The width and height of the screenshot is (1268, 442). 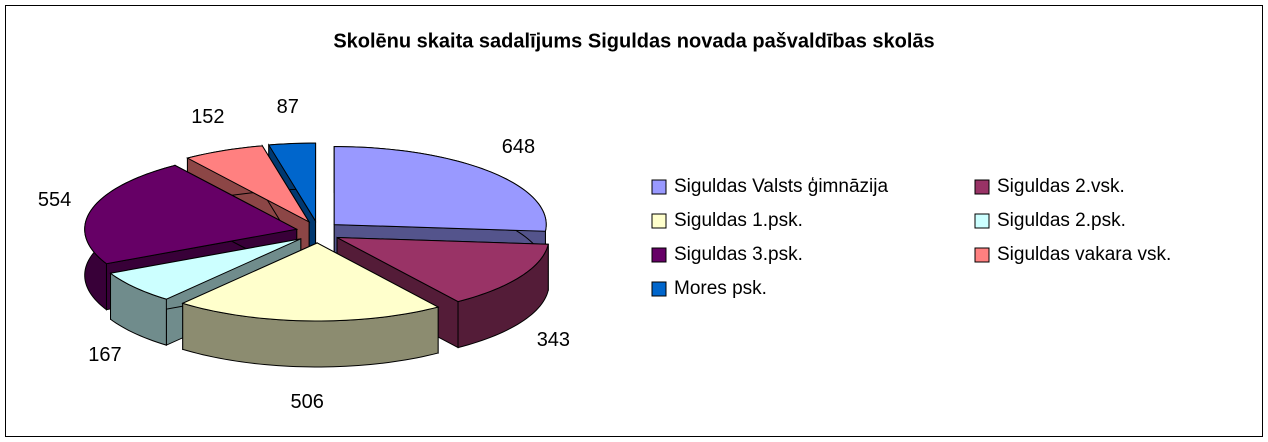 I want to click on data-label: 152, so click(x=207, y=117).